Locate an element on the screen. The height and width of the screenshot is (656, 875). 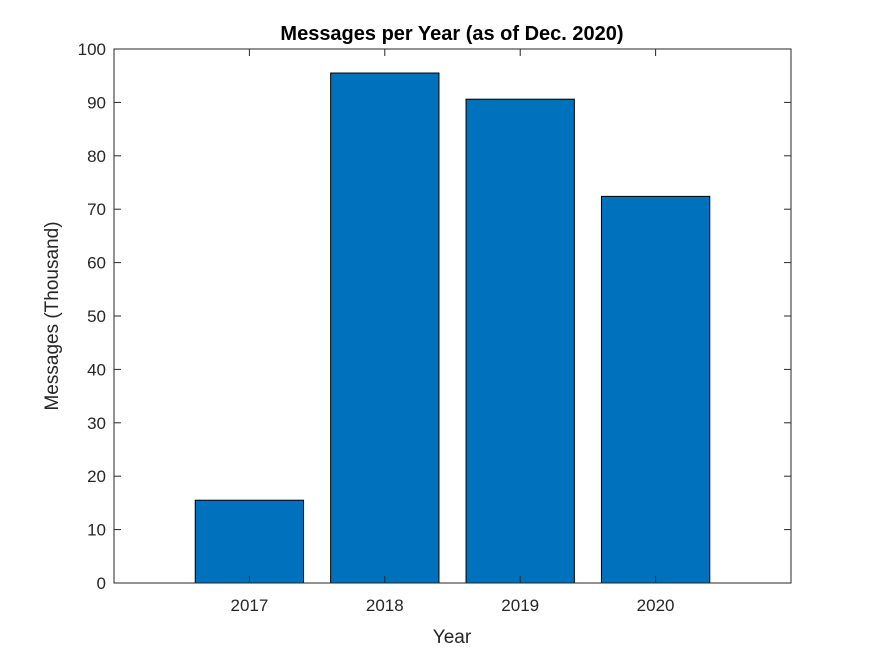
bar-2017 is located at coordinates (249, 541).